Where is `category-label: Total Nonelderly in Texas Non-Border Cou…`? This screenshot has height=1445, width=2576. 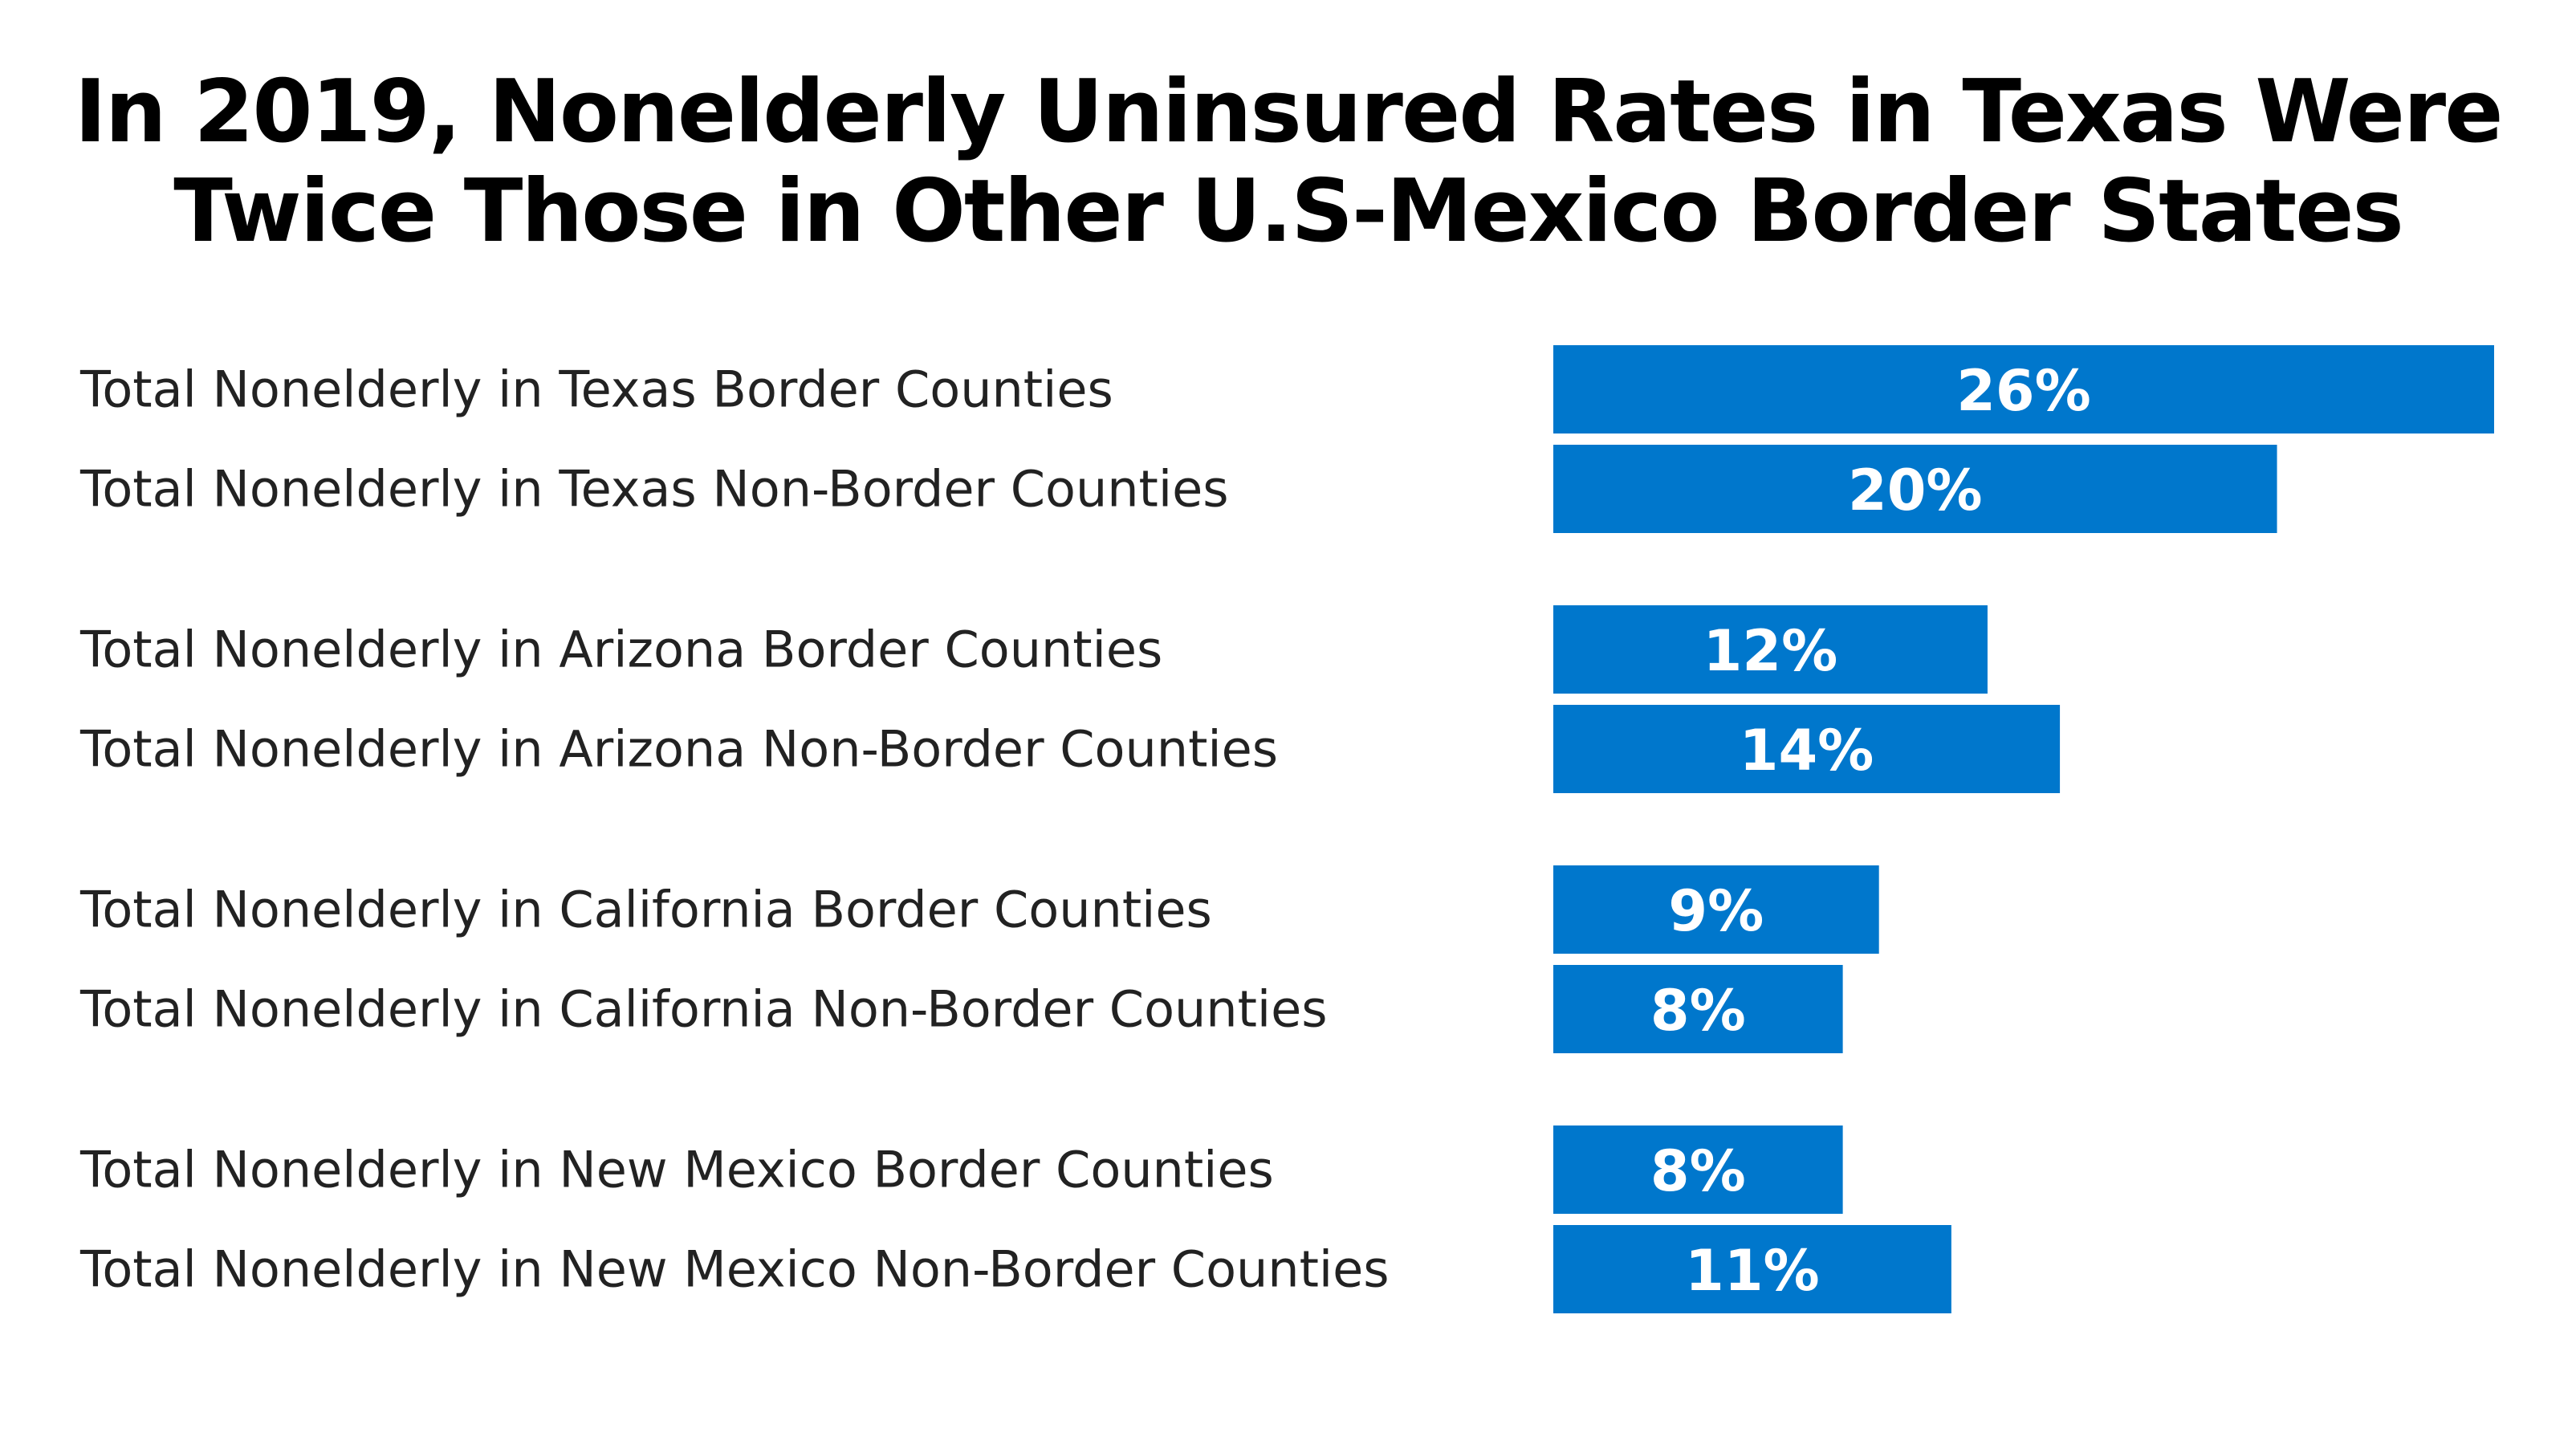
category-label: Total Nonelderly in Texas Non-Border Cou… is located at coordinates (654, 489).